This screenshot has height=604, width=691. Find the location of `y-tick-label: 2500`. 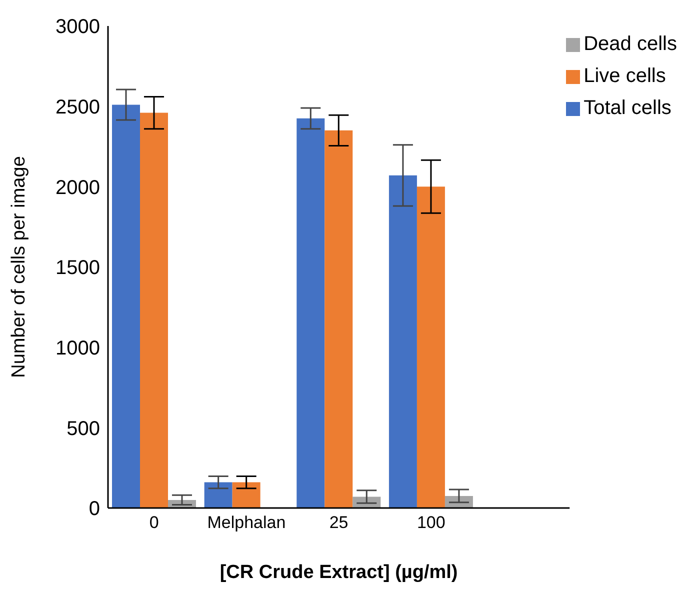

y-tick-label: 2500 is located at coordinates (78, 107).